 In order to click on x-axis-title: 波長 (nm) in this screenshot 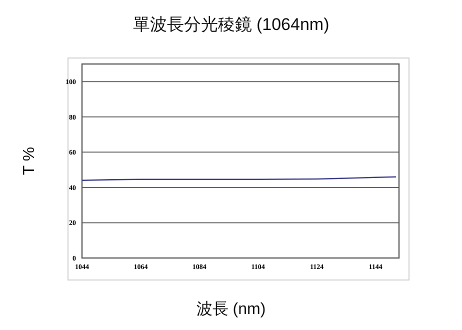, I will do `click(231, 309)`.